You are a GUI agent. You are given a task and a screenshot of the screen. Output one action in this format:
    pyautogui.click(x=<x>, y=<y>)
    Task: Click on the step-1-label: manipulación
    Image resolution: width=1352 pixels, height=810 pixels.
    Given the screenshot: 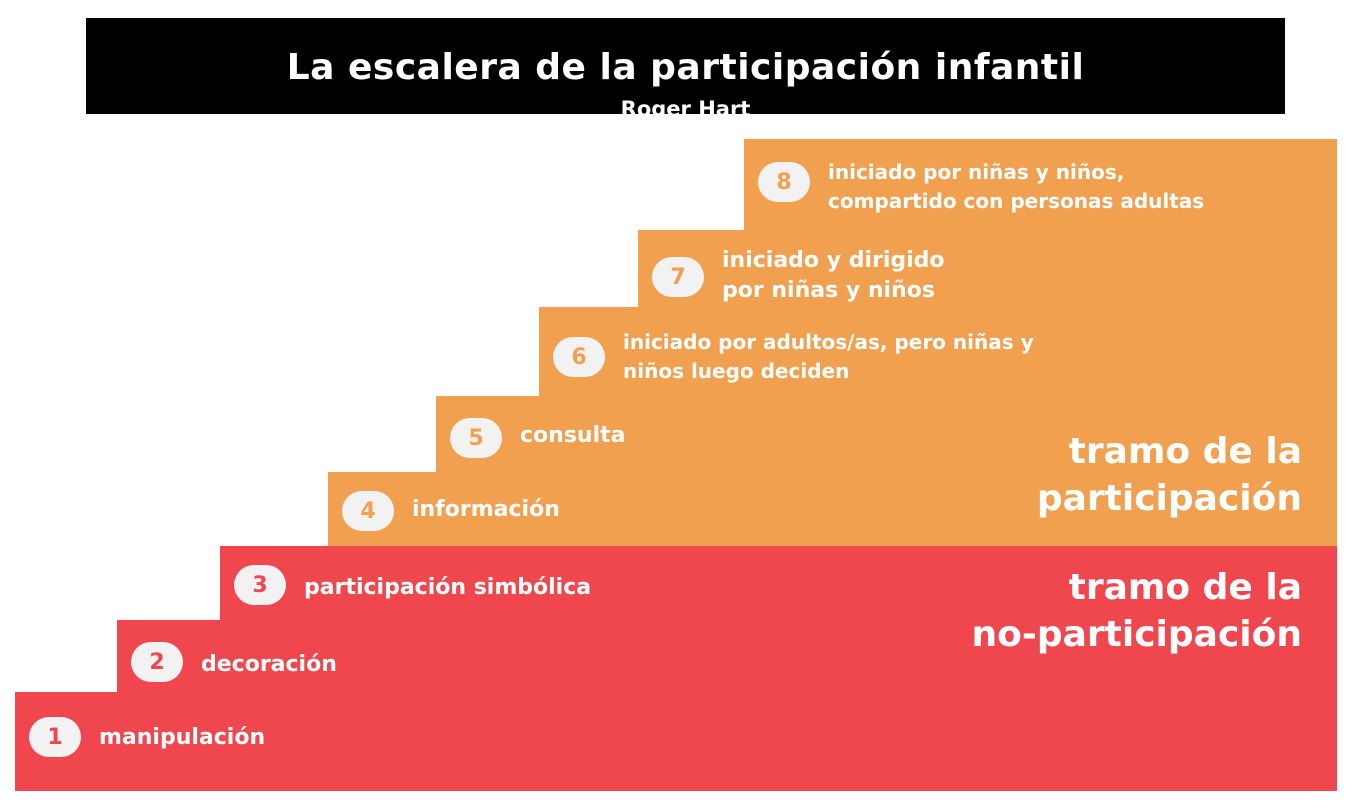 What is the action you would take?
    pyautogui.click(x=182, y=738)
    